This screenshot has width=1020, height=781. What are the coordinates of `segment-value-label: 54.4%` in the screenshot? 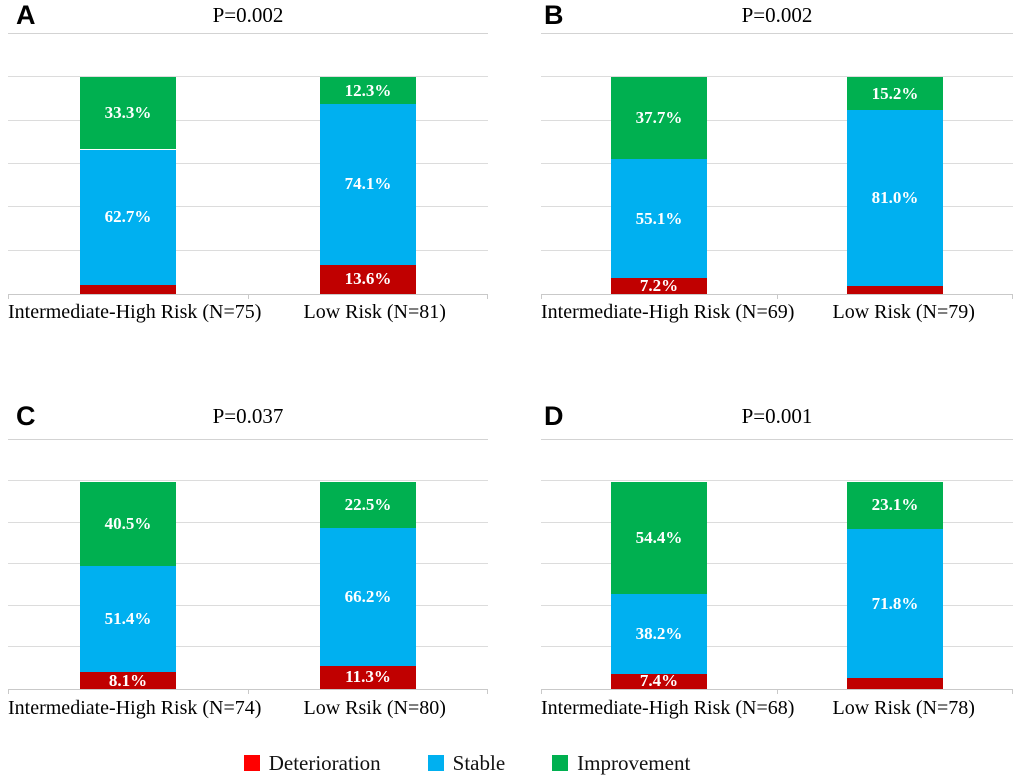 It's located at (659, 537).